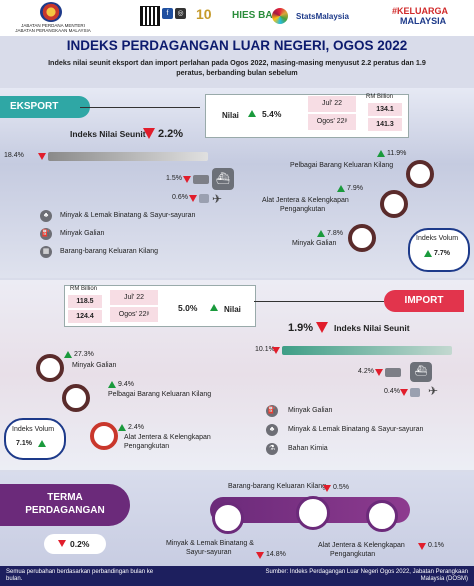 The height and width of the screenshot is (586, 474). What do you see at coordinates (134, 314) in the screenshot?
I see `import-month2: Ogos' 22ᵖ` at bounding box center [134, 314].